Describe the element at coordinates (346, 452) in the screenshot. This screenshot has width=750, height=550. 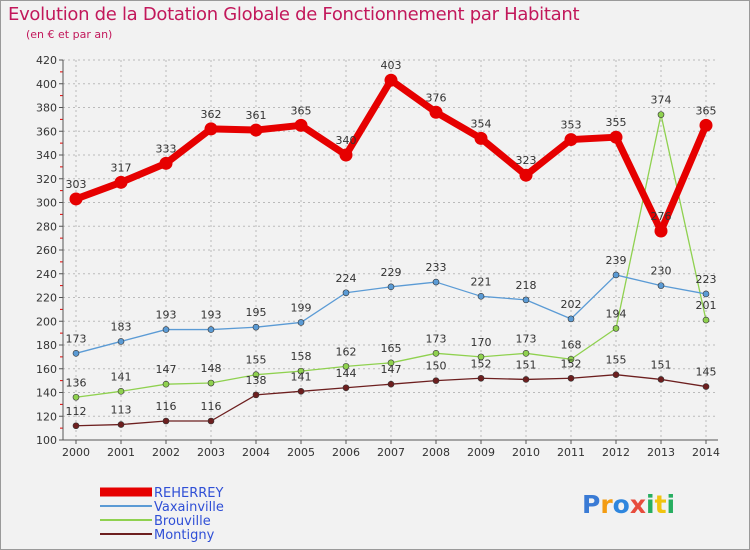
I see `x-tick-label: 2006` at that location.